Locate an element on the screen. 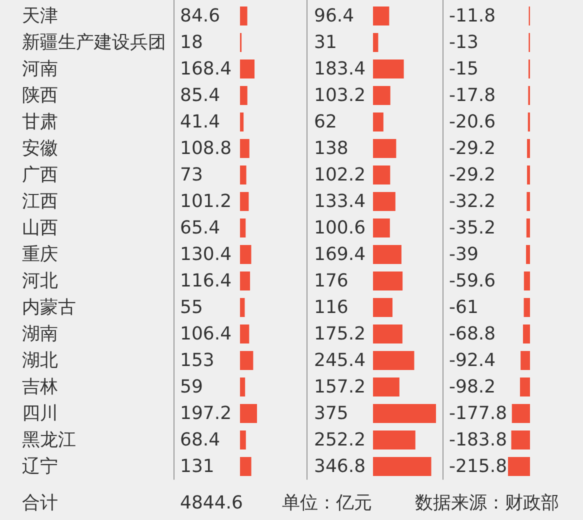 Image resolution: width=583 pixels, height=520 pixels. data-label: -17.8 is located at coordinates (472, 95).